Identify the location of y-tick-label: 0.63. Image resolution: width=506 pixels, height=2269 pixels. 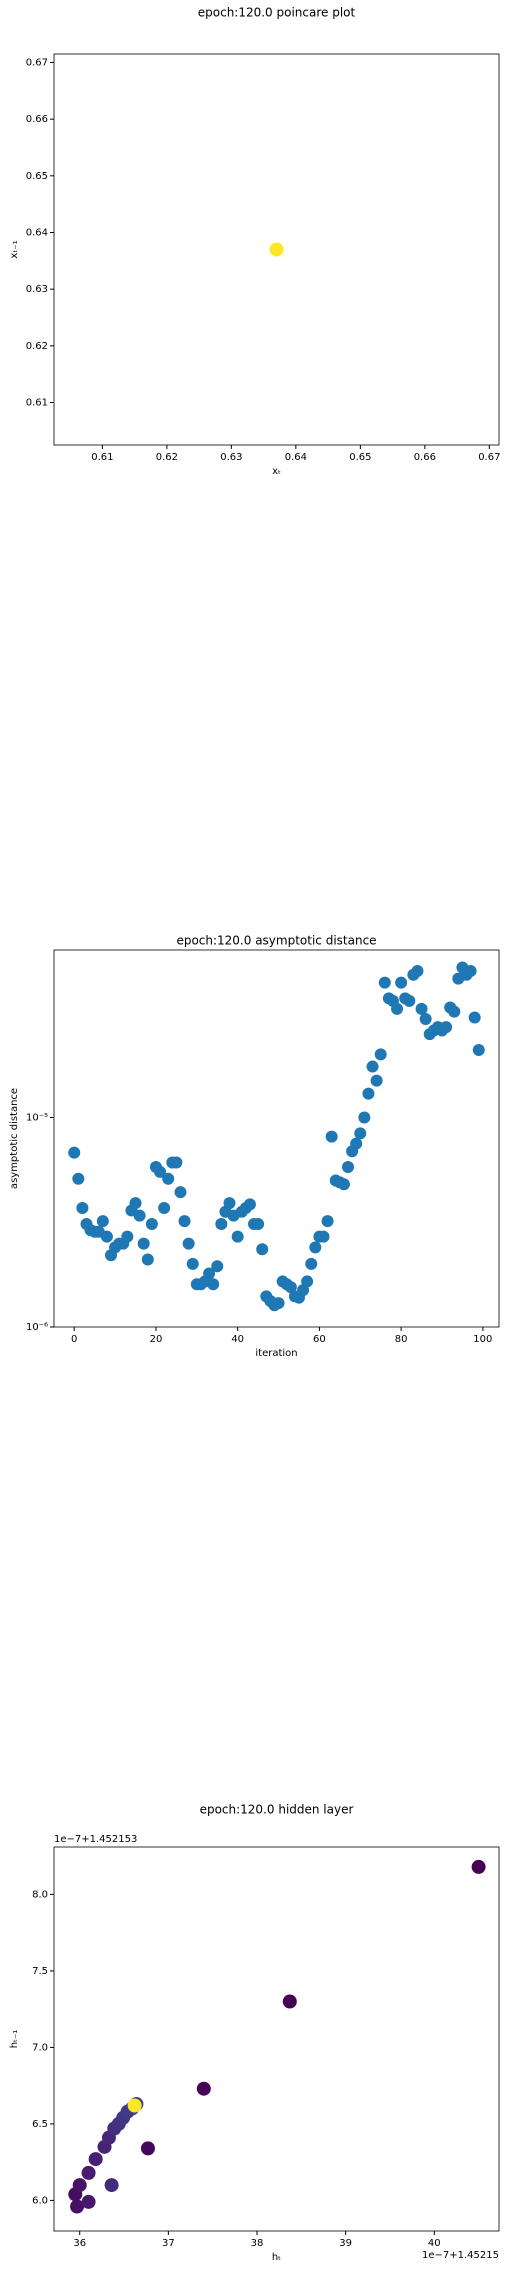
(37, 289).